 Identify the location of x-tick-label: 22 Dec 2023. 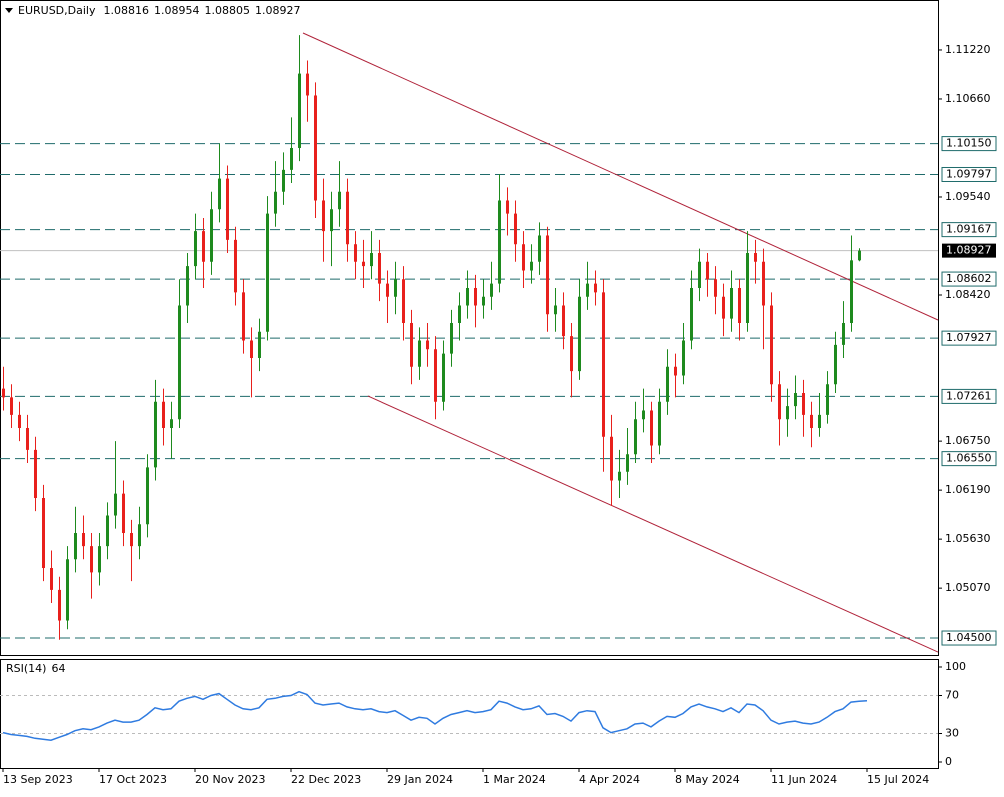
(326, 779).